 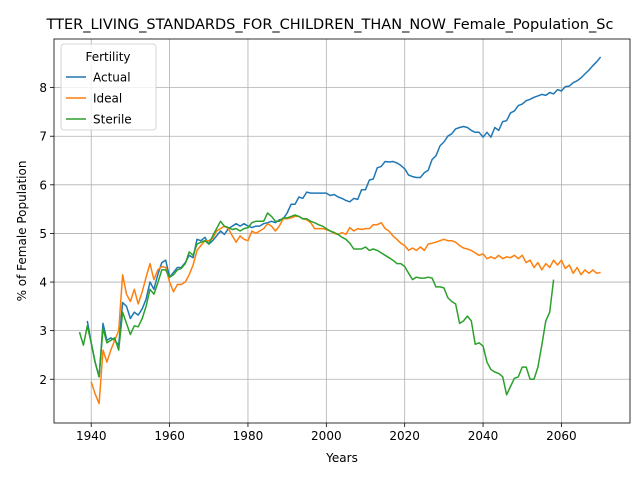 I want to click on x-tick-label: 2060, so click(x=561, y=436).